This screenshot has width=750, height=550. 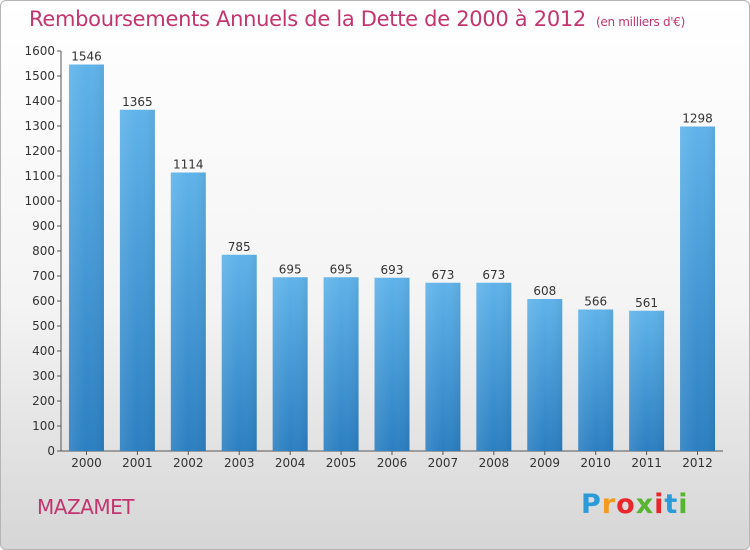 I want to click on y-tick-label: 1600, so click(x=39, y=51).